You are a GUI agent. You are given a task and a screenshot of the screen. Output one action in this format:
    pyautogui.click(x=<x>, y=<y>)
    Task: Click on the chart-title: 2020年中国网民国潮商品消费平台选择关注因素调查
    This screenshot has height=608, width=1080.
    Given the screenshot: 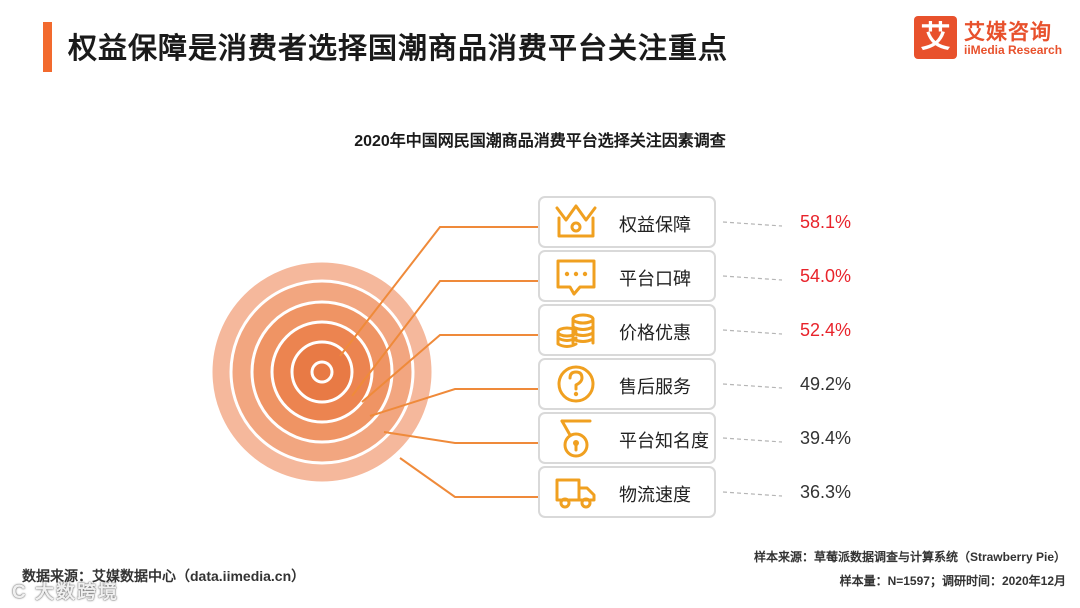 What is the action you would take?
    pyautogui.click(x=540, y=141)
    